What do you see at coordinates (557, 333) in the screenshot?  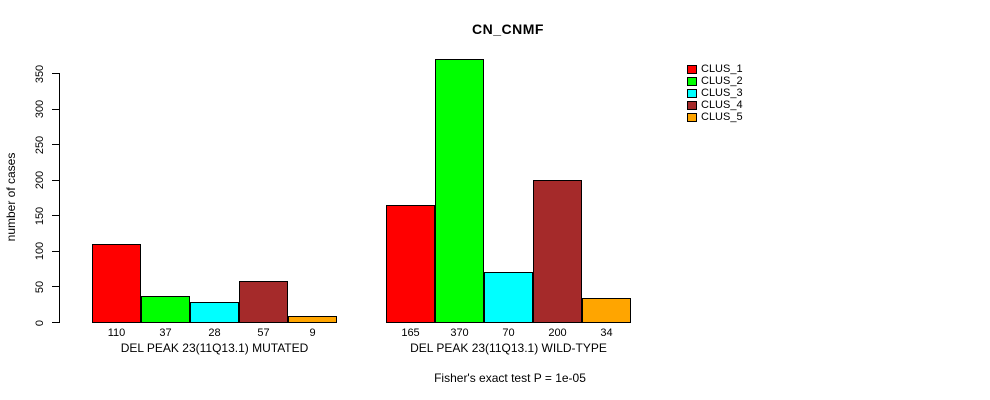 I see `bar-value-label: 200` at bounding box center [557, 333].